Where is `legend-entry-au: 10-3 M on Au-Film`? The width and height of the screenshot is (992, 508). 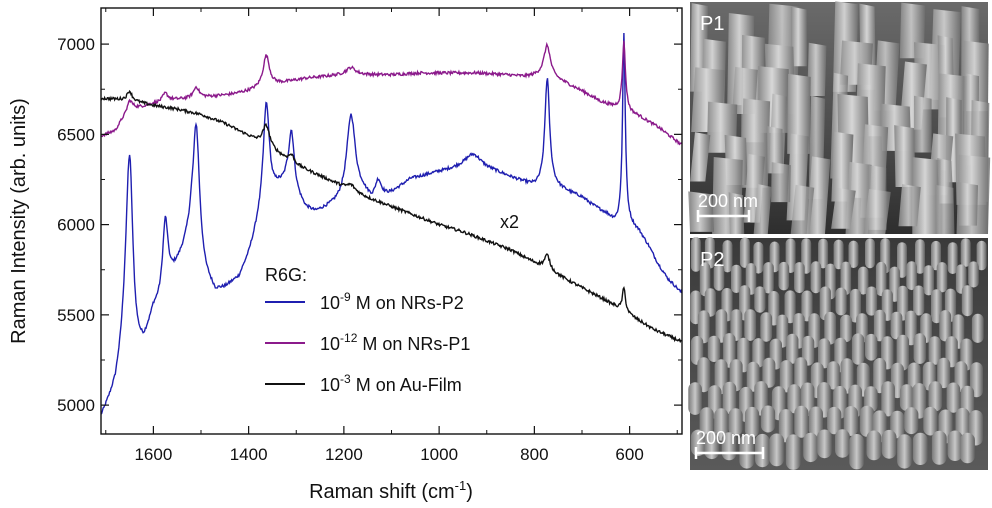
legend-entry-au: 10-3 M on Au-Film is located at coordinates (363, 383).